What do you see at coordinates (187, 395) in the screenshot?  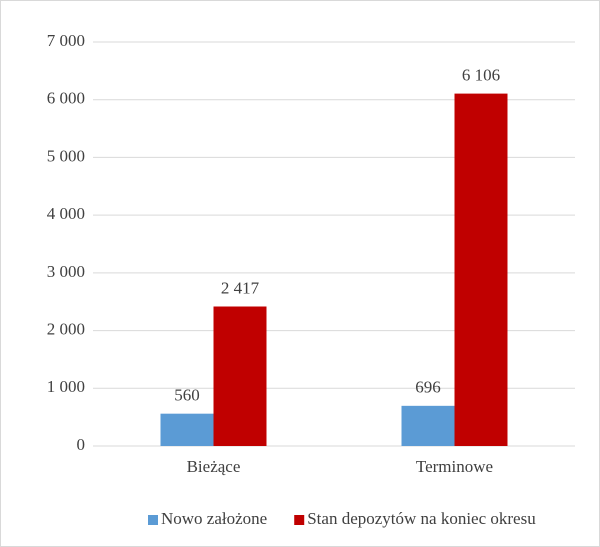 I see `data-label: 560` at bounding box center [187, 395].